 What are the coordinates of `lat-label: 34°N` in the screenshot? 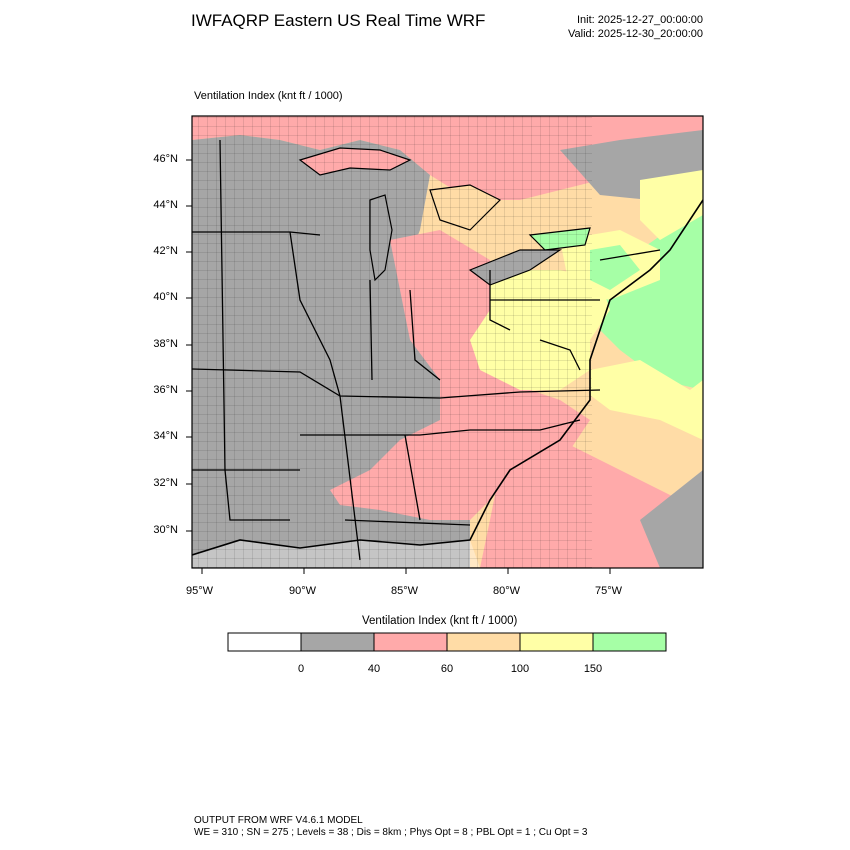 It's located at (165, 436).